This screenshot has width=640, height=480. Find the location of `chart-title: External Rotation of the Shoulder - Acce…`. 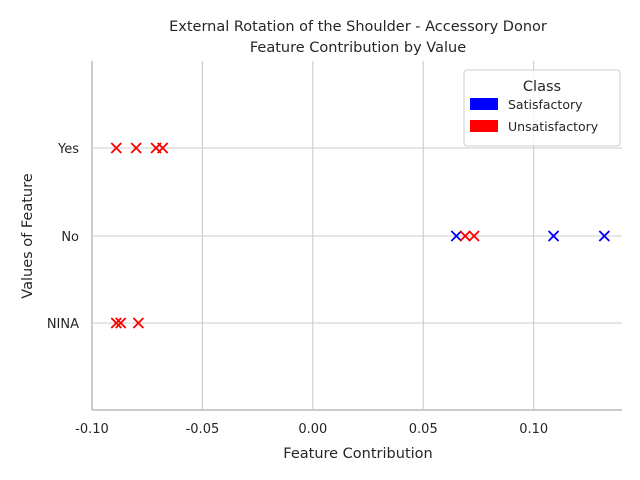

chart-title: External Rotation of the Shoulder - Acce… is located at coordinates (358, 27).